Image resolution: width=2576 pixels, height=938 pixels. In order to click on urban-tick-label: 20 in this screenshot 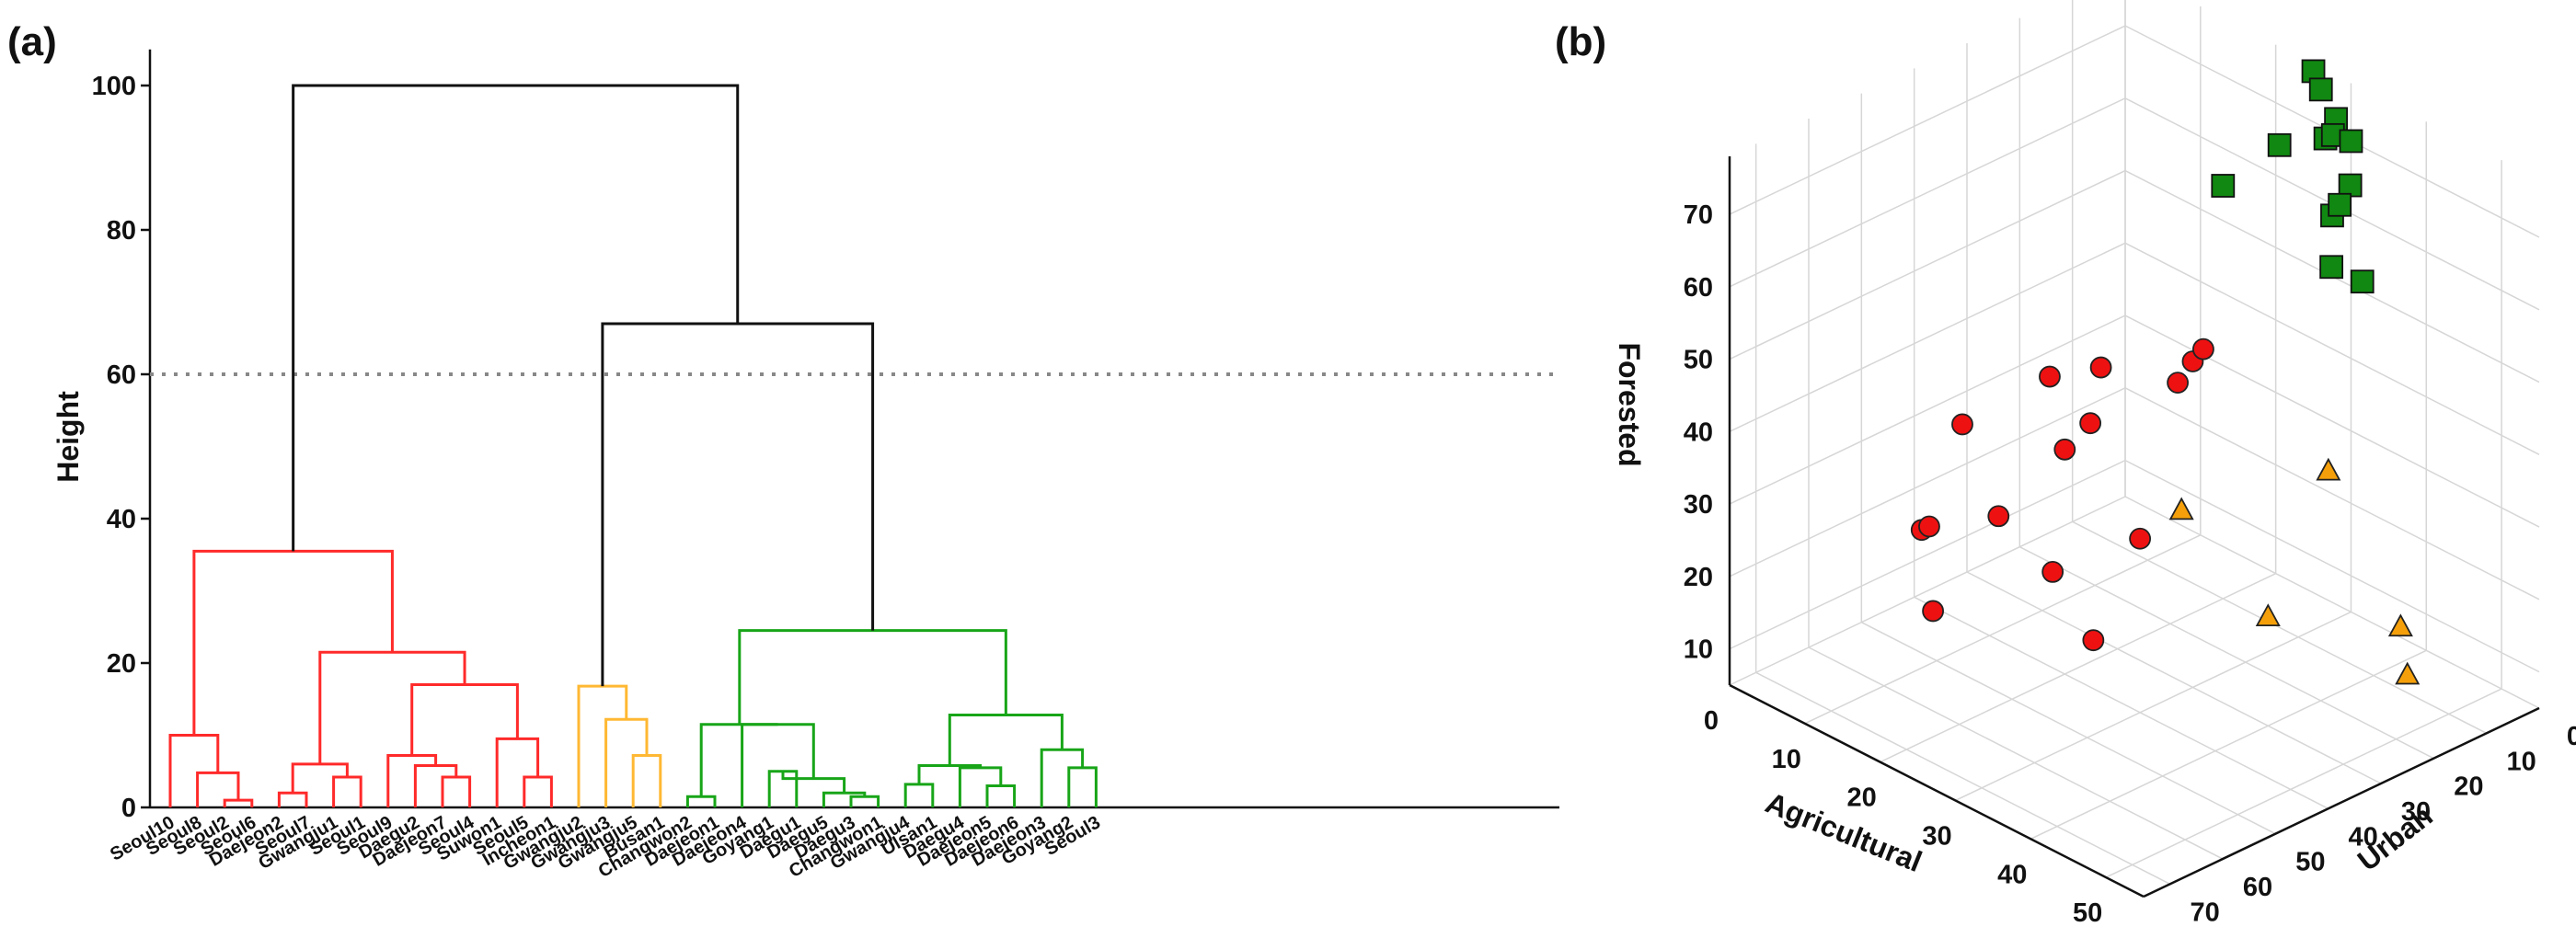, I will do `click(2468, 787)`.